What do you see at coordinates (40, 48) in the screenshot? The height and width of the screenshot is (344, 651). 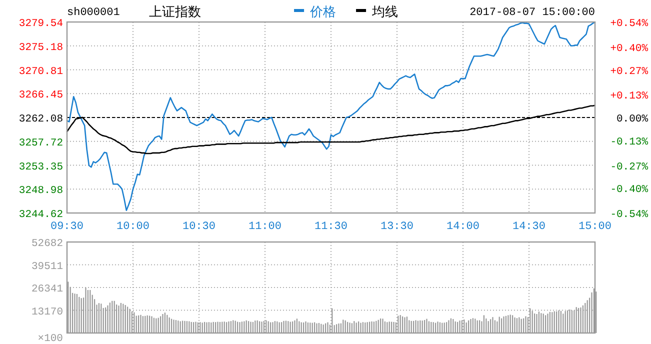 I see `y-tick-label: 3275.18` at bounding box center [40, 48].